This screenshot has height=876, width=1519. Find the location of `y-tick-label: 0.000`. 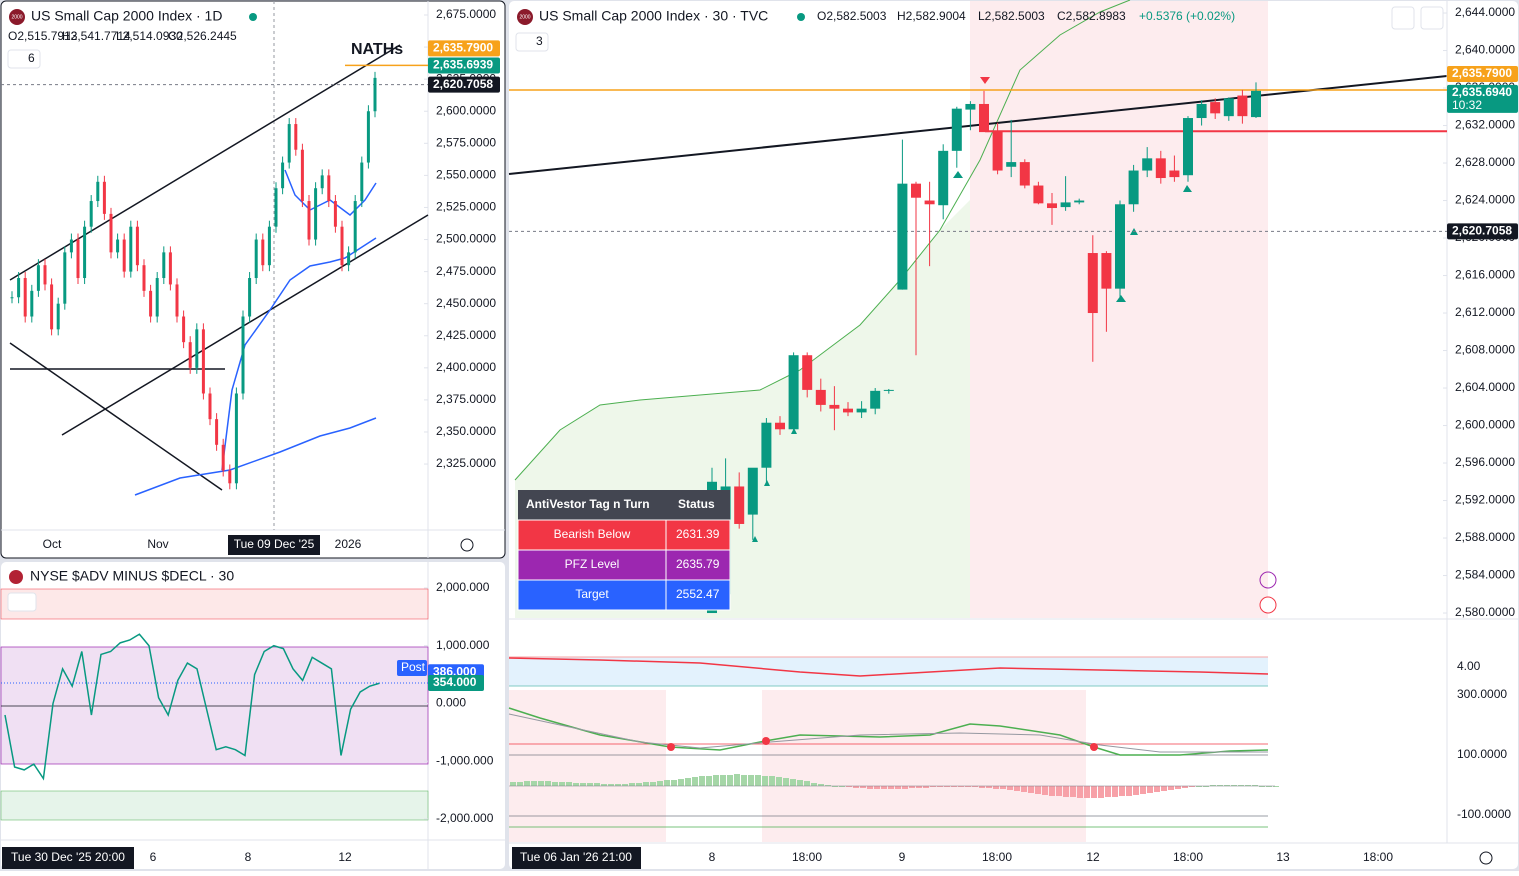

y-tick-label: 0.000 is located at coordinates (451, 703).